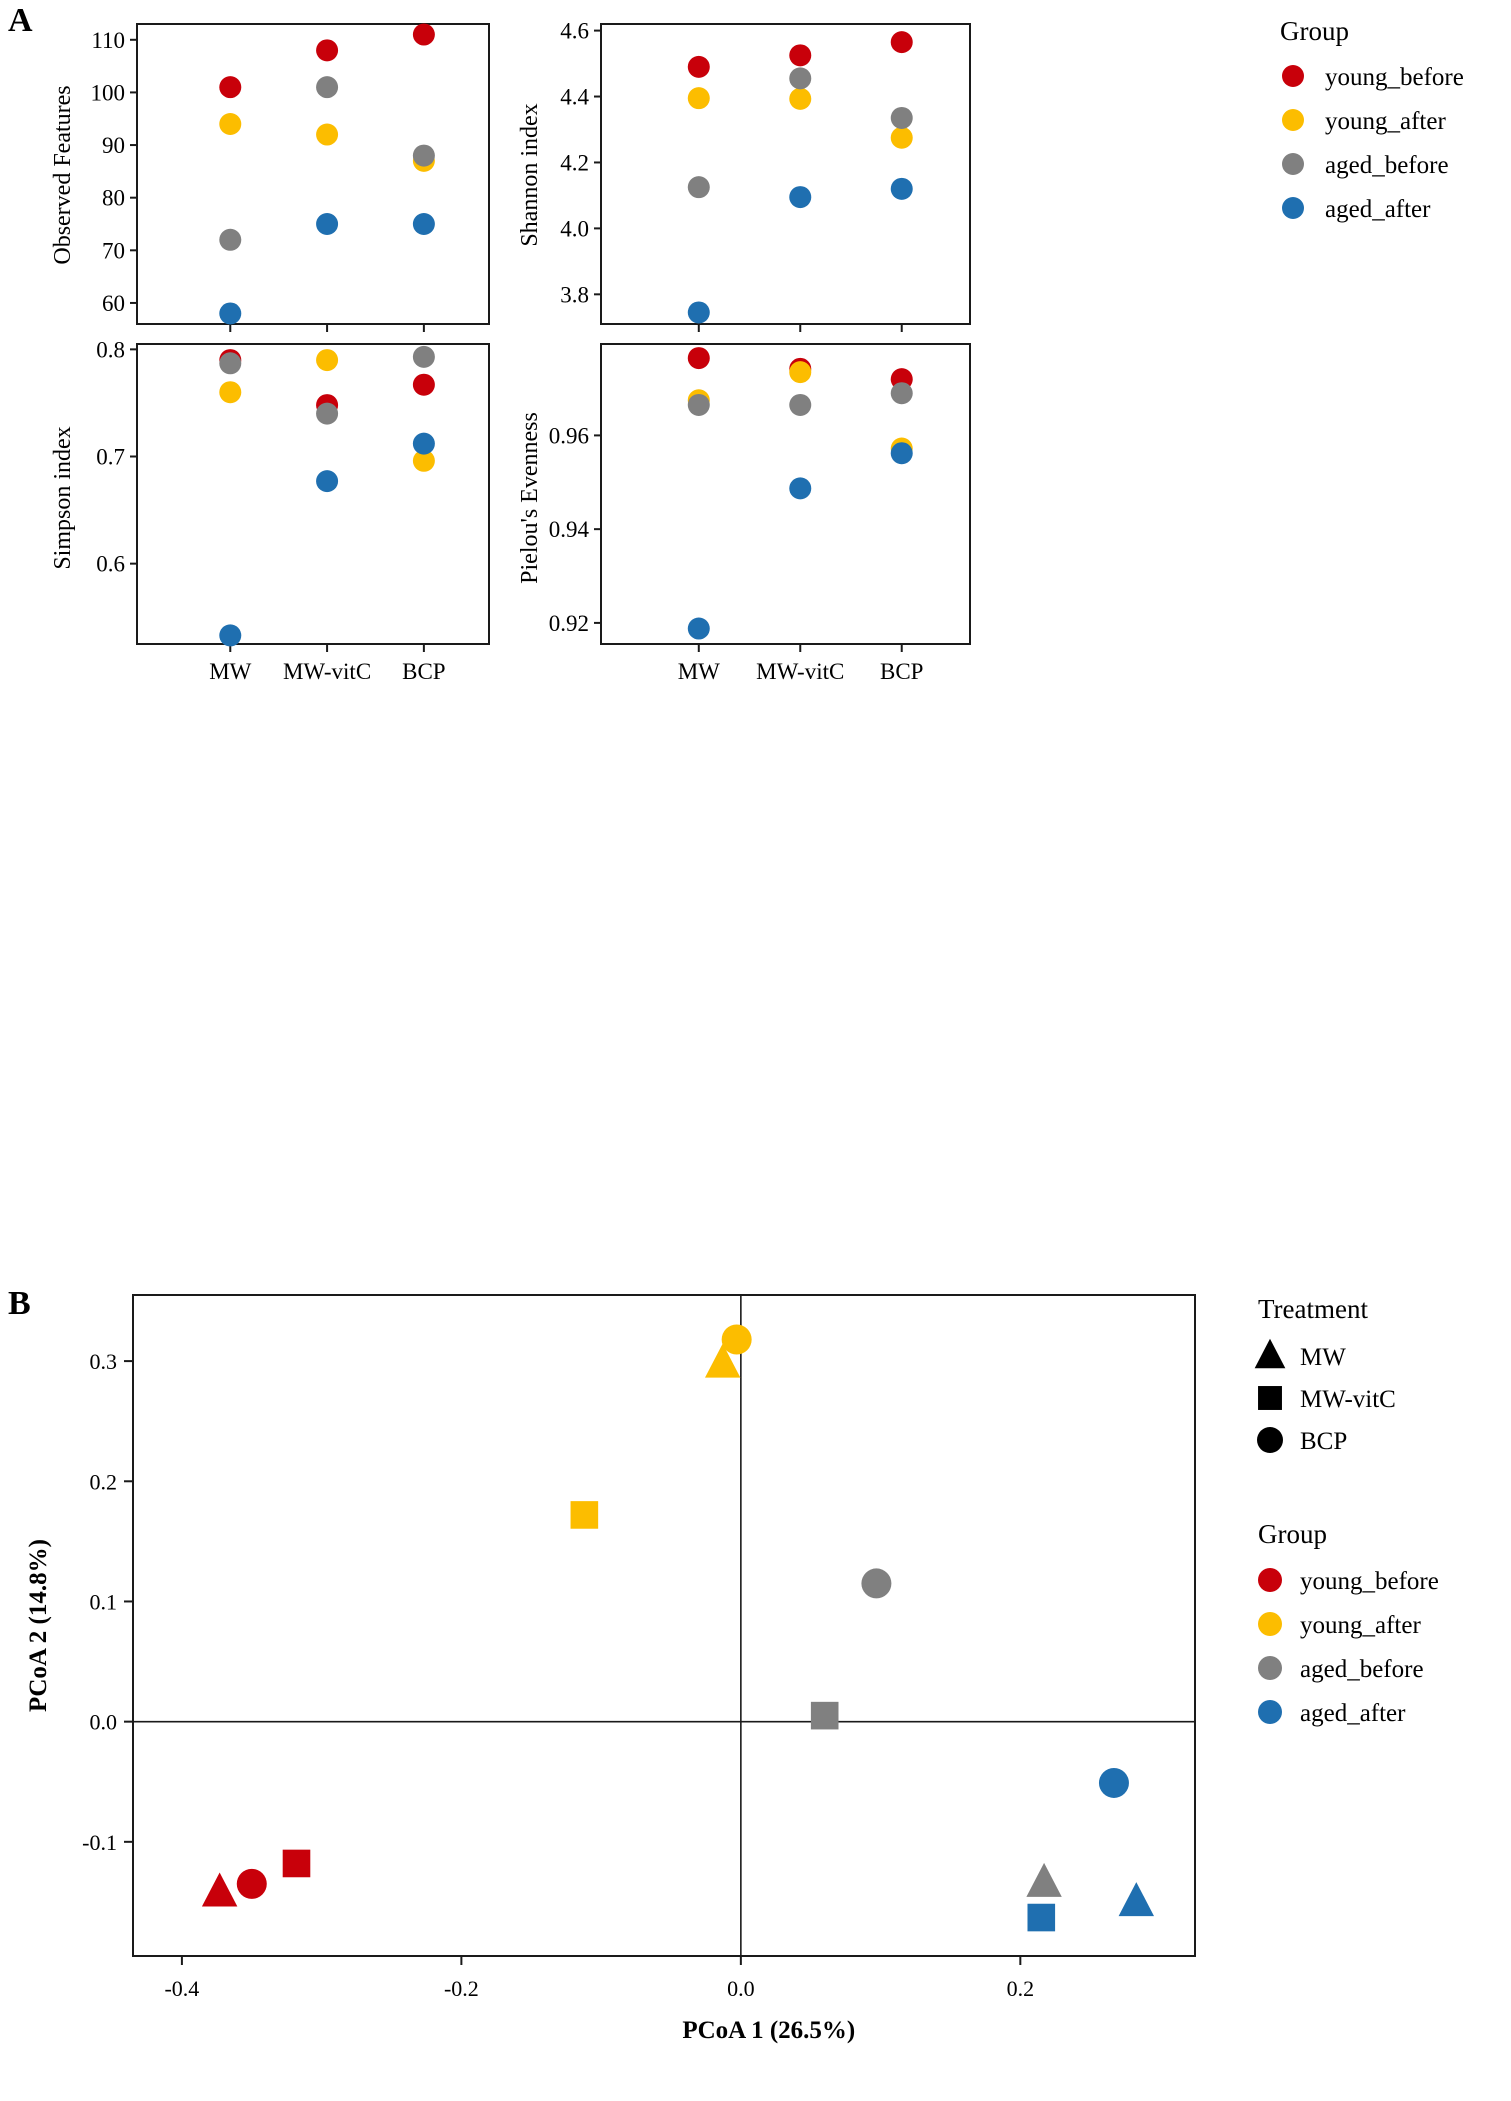 This screenshot has width=1511, height=2101. I want to click on pcoa-point-young_after-MW, so click(722, 1360).